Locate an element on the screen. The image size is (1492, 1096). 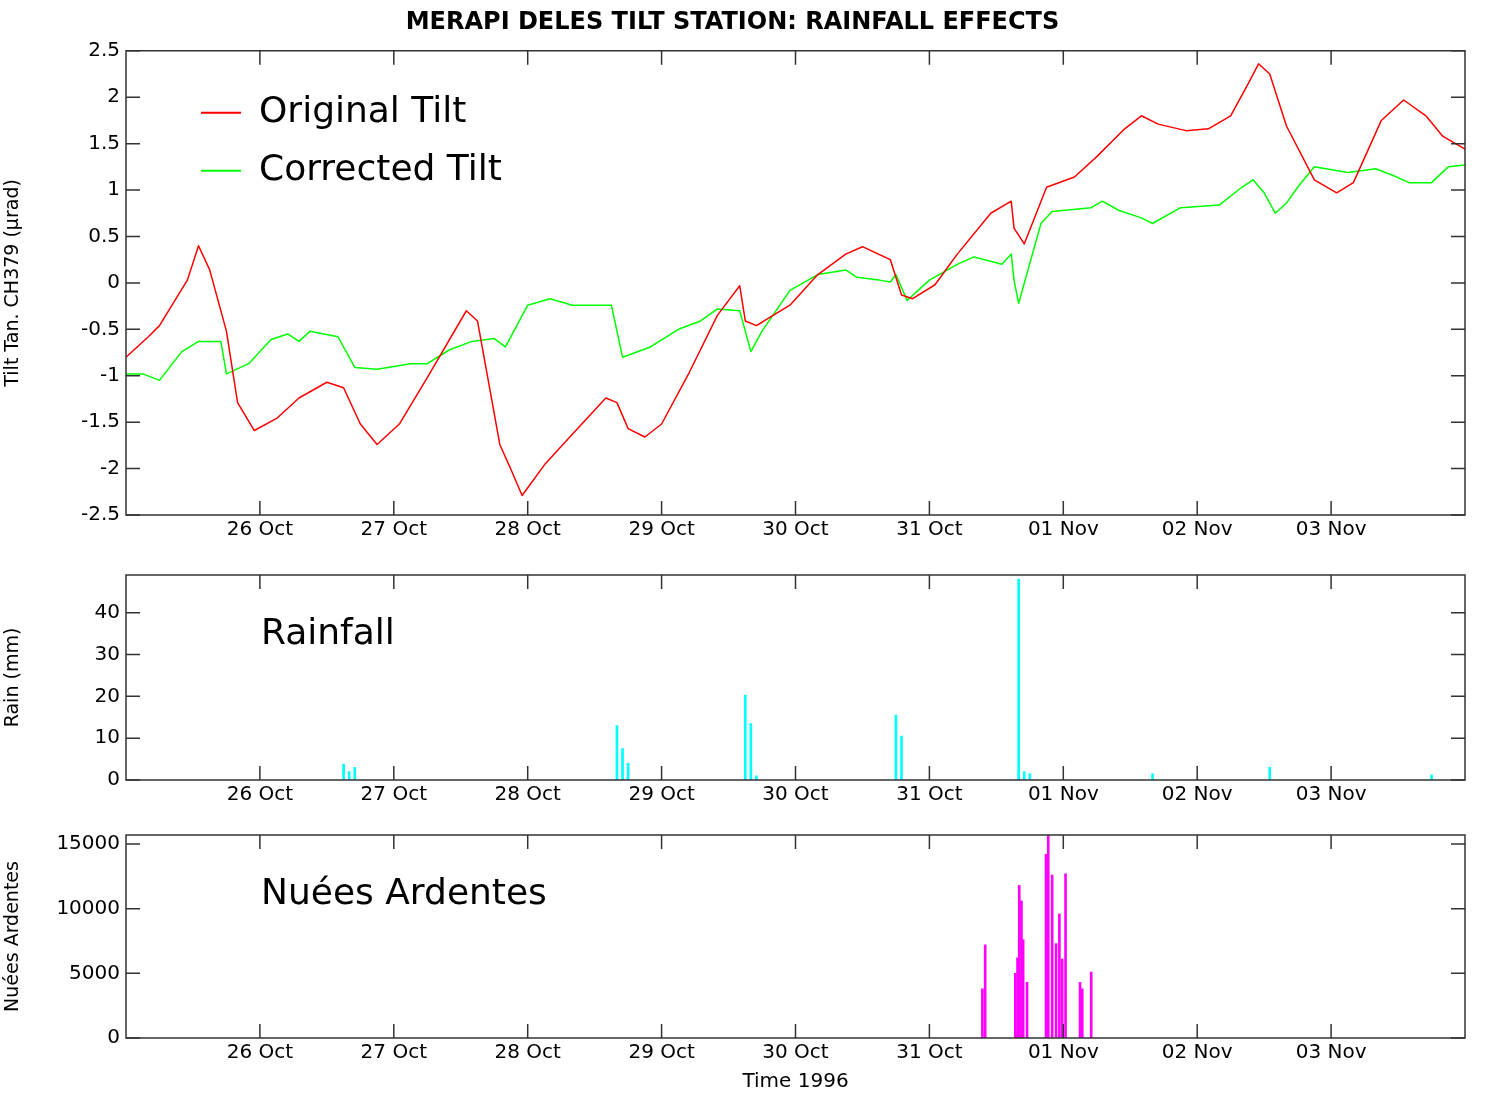
y-tick-label: -1.5 is located at coordinates (100, 420).